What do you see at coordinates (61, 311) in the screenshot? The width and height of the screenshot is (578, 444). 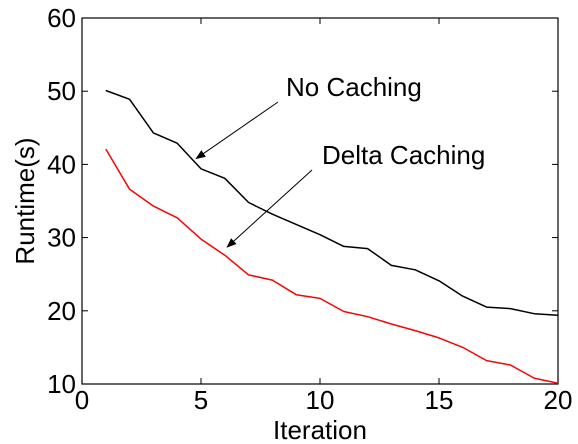 I see `y-tick-label: 20` at bounding box center [61, 311].